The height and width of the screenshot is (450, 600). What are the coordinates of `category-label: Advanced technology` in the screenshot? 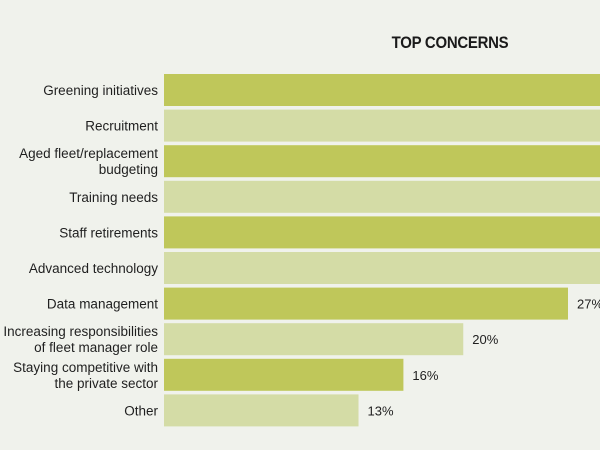 It's located at (93, 268).